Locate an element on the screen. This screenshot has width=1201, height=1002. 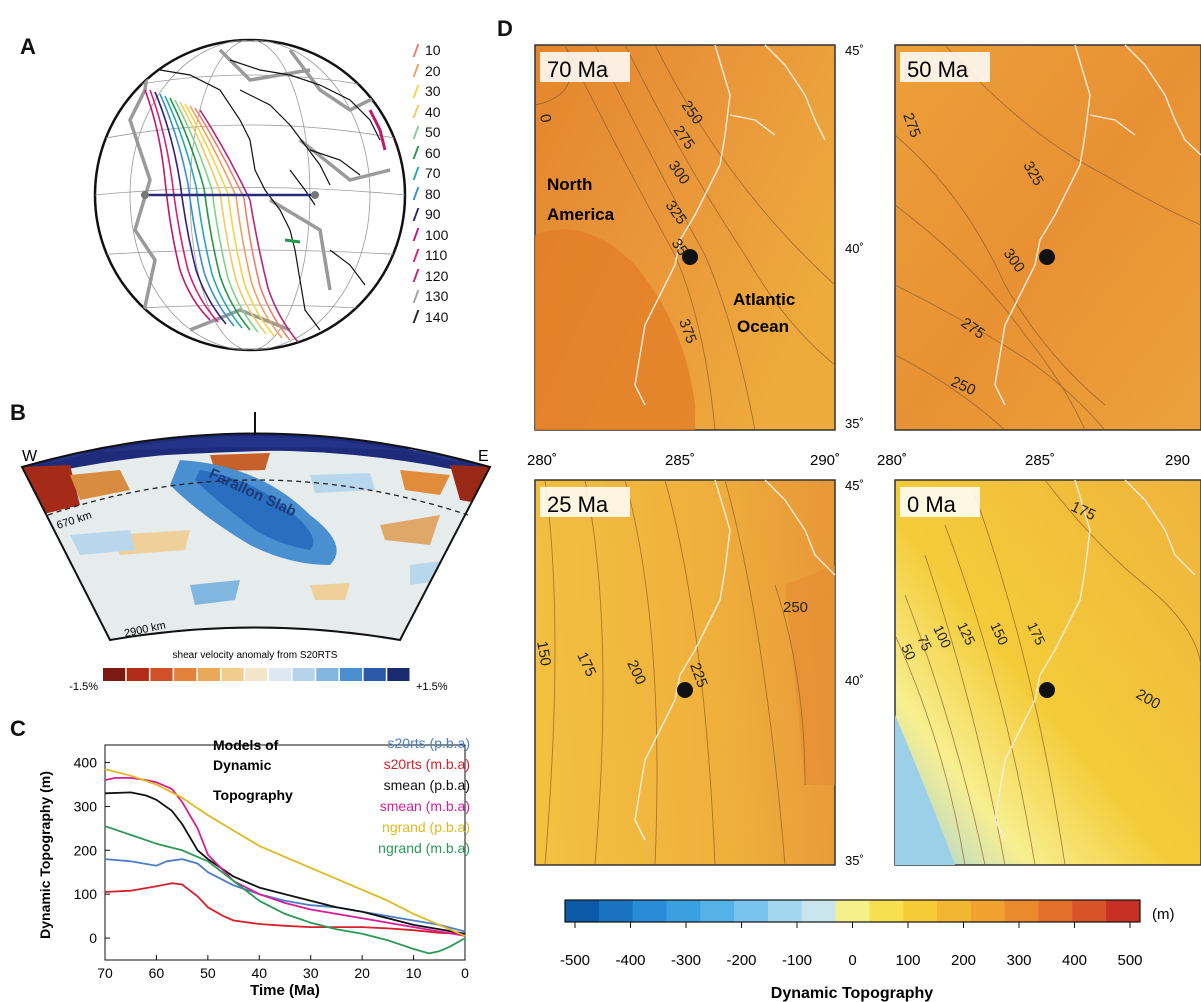
contour-label: 75 is located at coordinates (924, 643).